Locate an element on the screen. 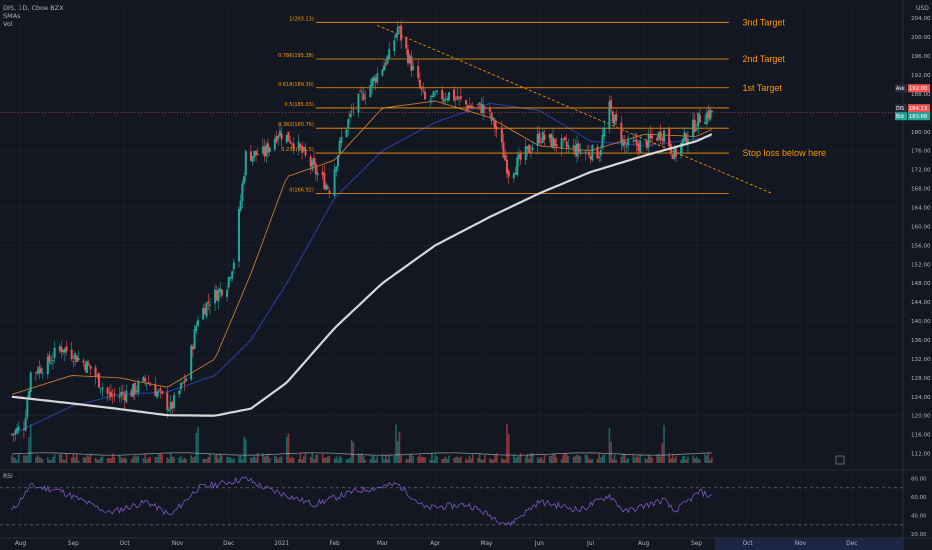  trendline-dashed is located at coordinates (574, 109).